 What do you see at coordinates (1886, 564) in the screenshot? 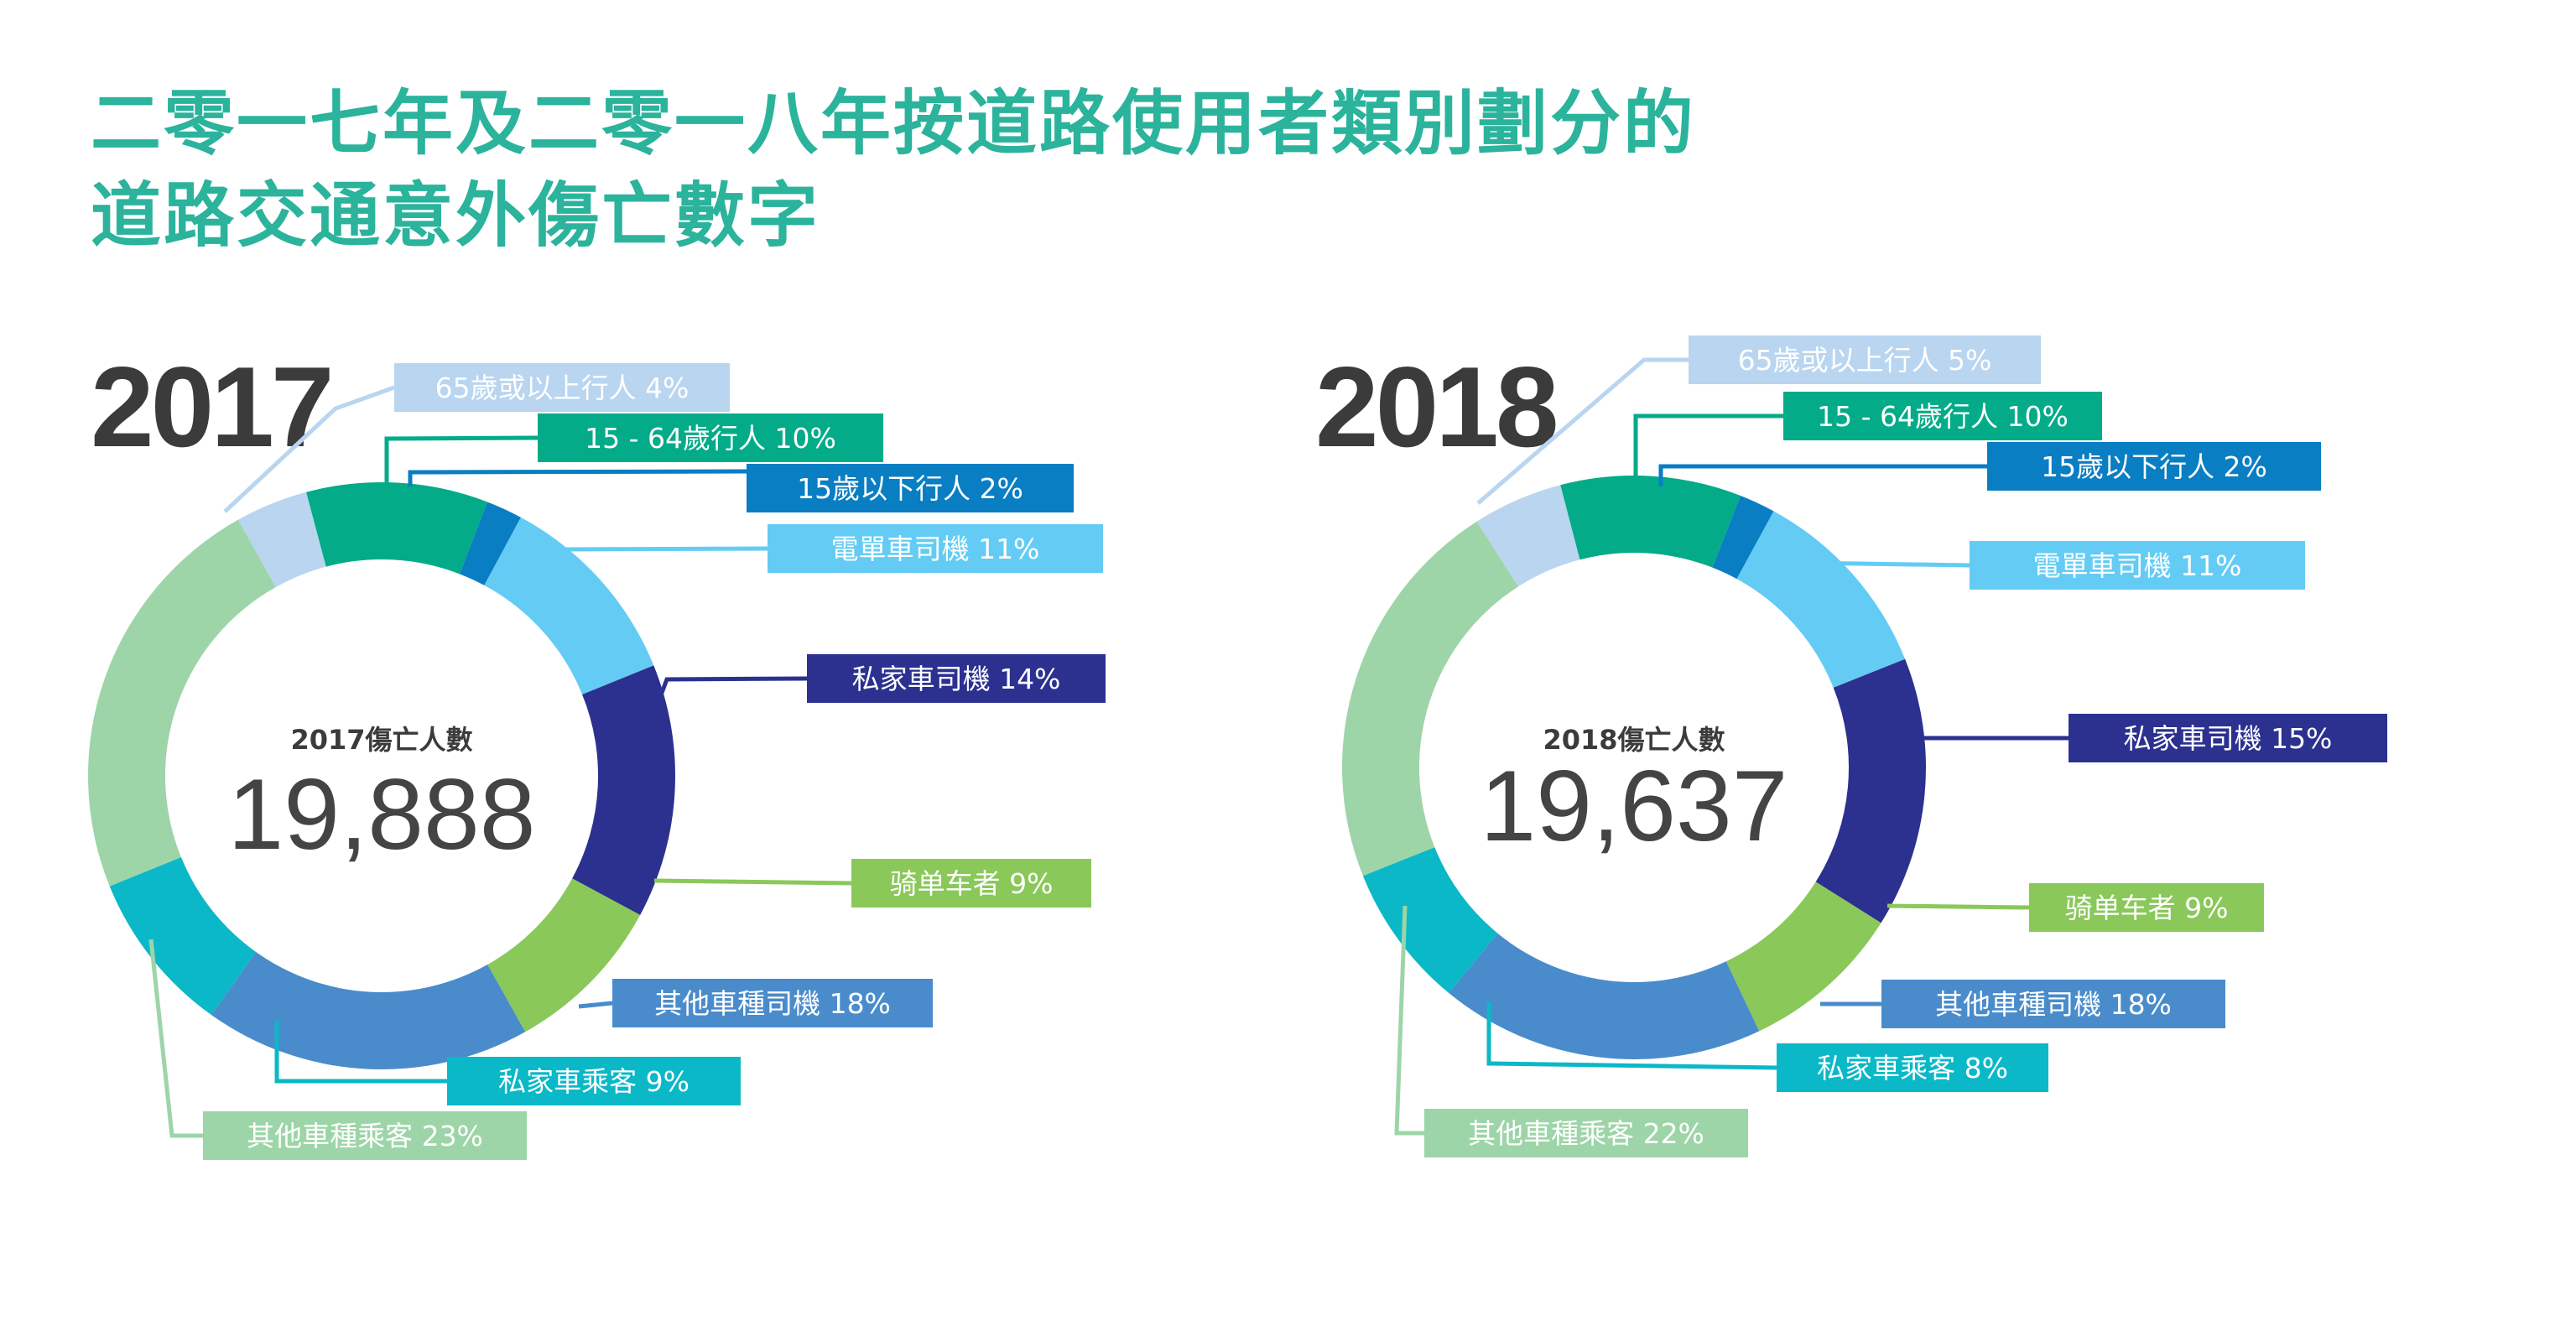
I see `leader-line-motorcycle_driver` at bounding box center [1886, 564].